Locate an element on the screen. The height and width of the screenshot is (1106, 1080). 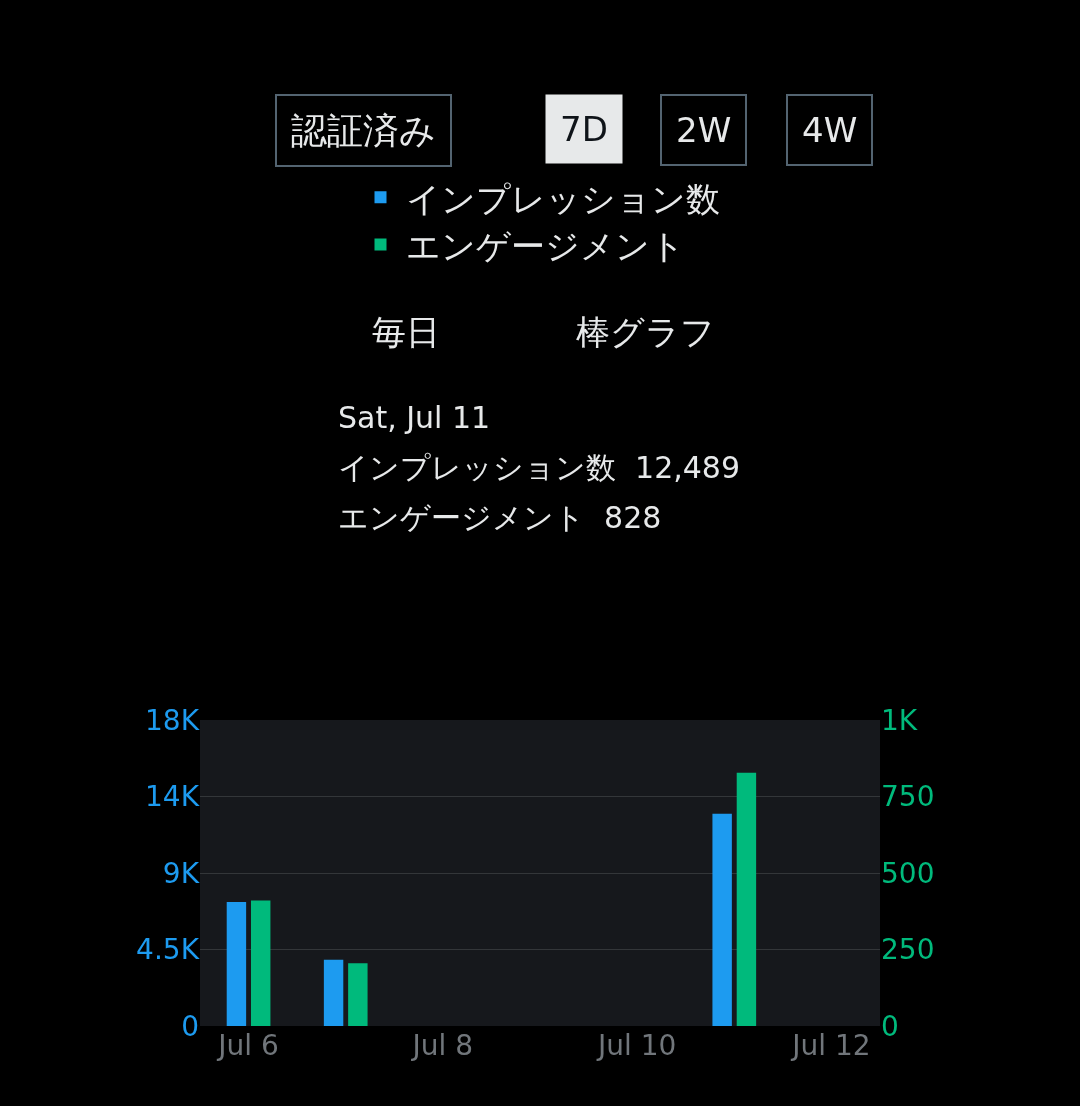
y-tick-label: 14K is located at coordinates (172, 797).